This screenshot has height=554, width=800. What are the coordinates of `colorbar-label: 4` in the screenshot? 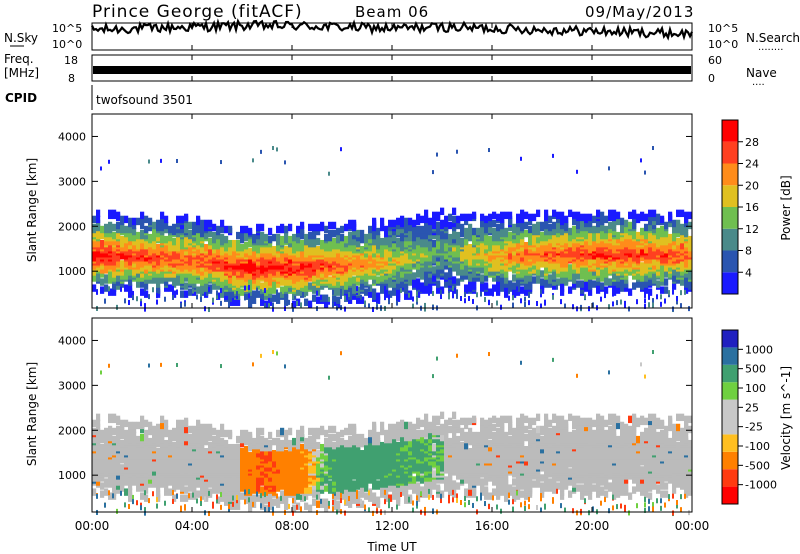 It's located at (748, 272).